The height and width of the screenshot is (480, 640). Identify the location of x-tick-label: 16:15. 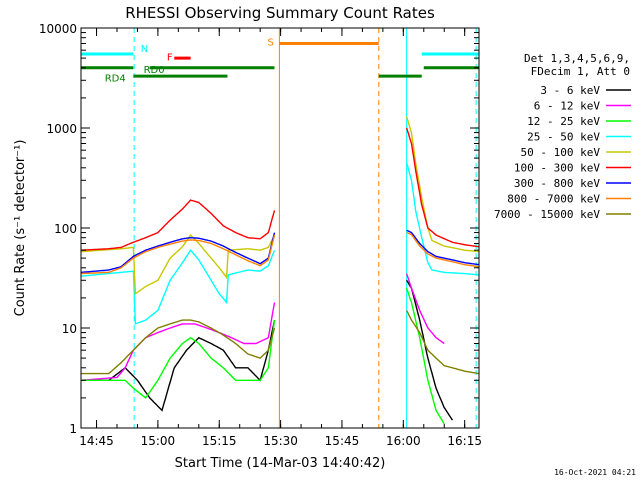
(464, 441).